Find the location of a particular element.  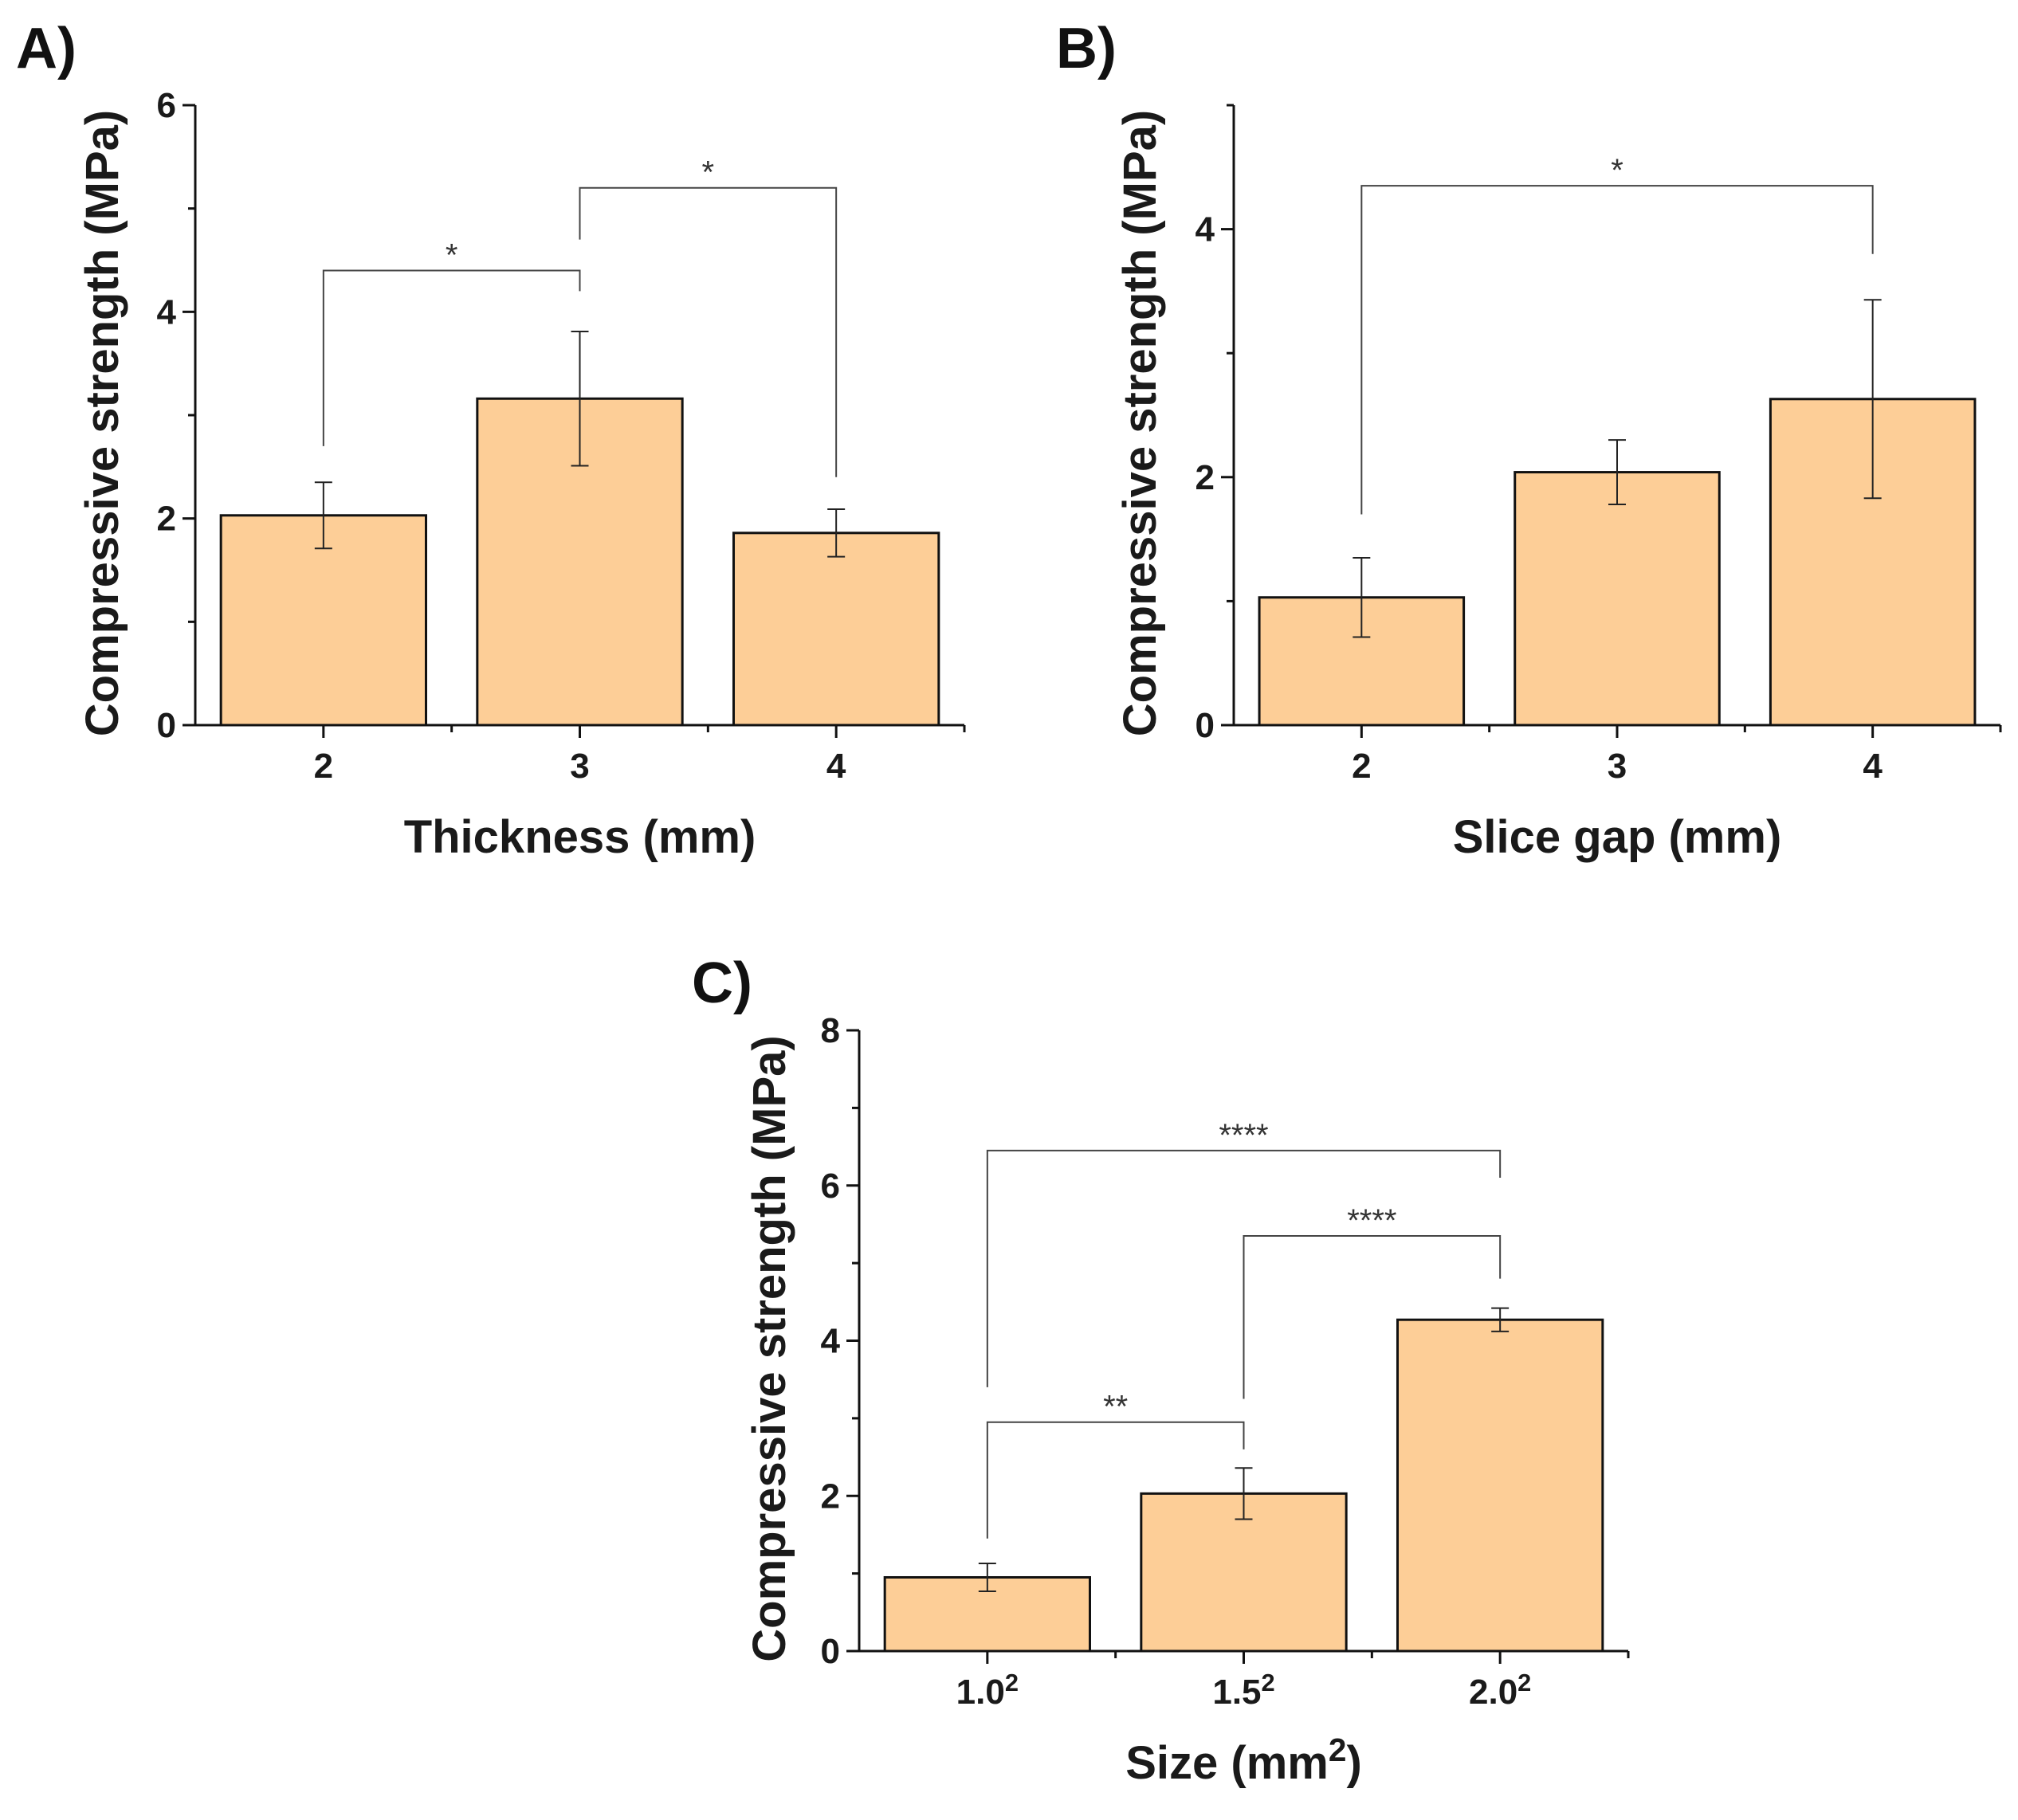

chart-c-x-tick-label: 1.52 is located at coordinates (1243, 1690).